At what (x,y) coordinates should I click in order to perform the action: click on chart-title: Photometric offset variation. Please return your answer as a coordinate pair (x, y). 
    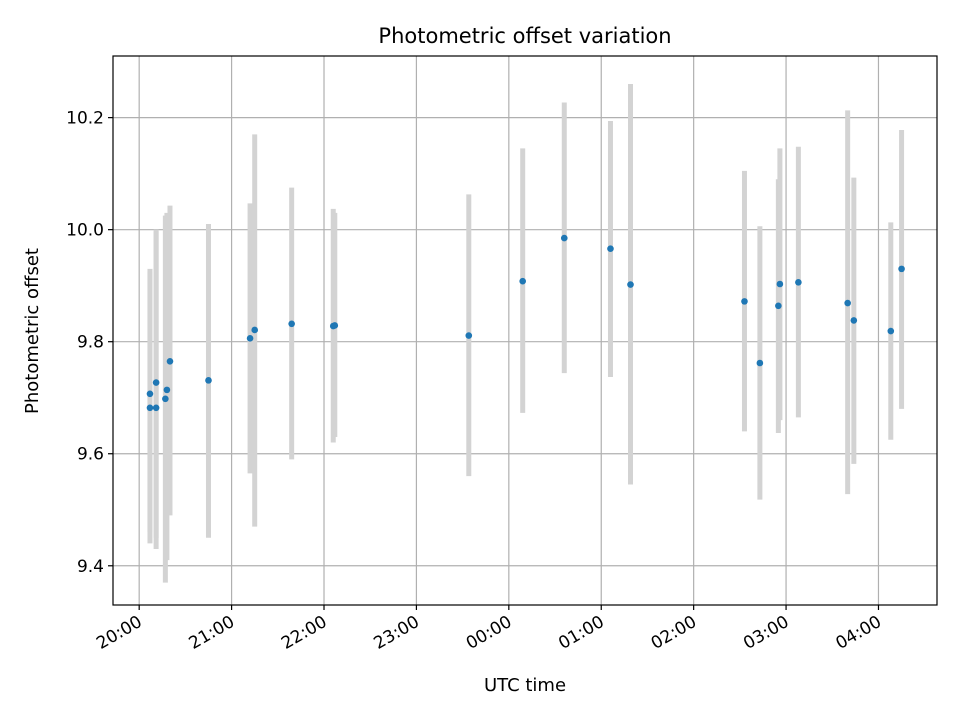
    Looking at the image, I should click on (524, 36).